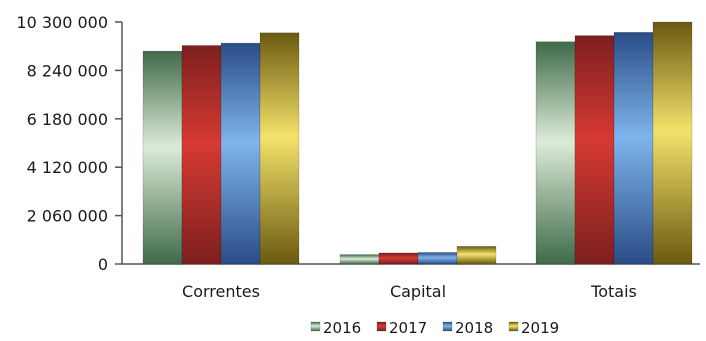  Describe the element at coordinates (162, 157) in the screenshot. I see `bar-2016-correntes` at that location.